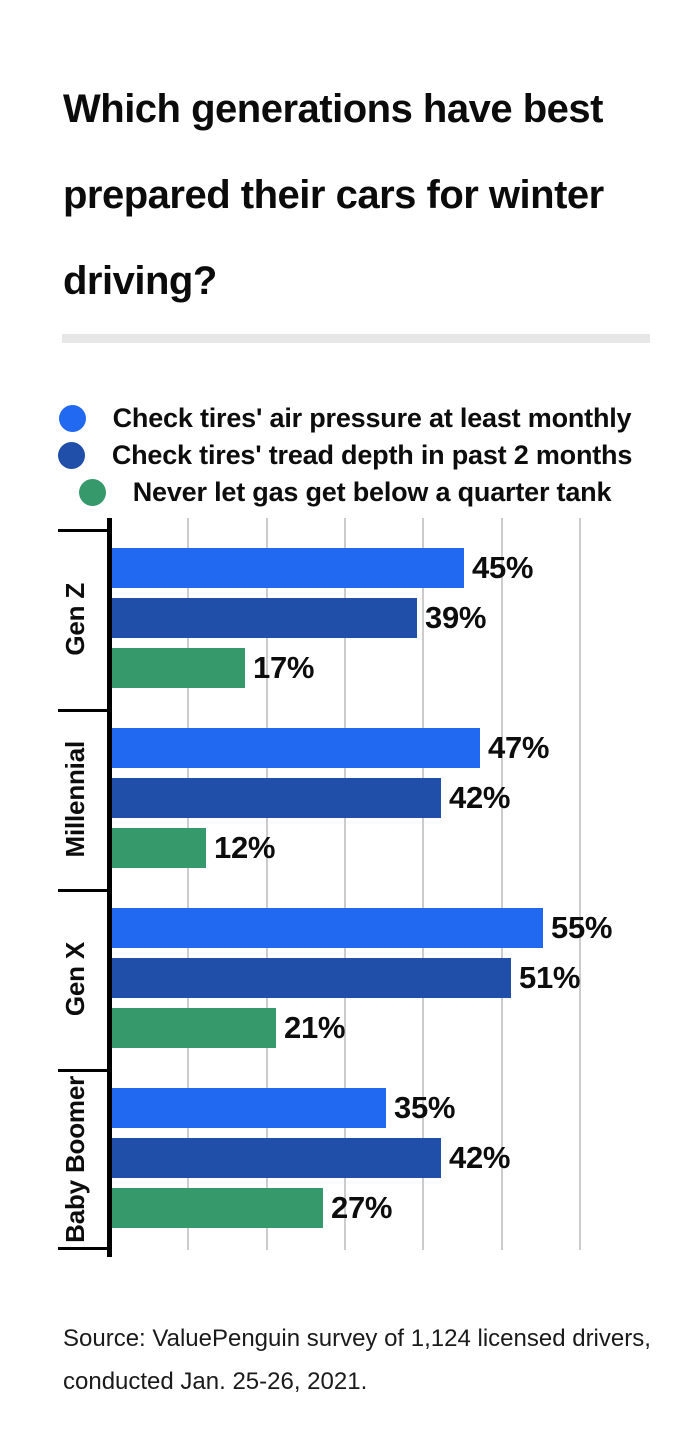 The height and width of the screenshot is (1456, 700). Describe the element at coordinates (425, 1107) in the screenshot. I see `bar-value-label: 35%` at that location.